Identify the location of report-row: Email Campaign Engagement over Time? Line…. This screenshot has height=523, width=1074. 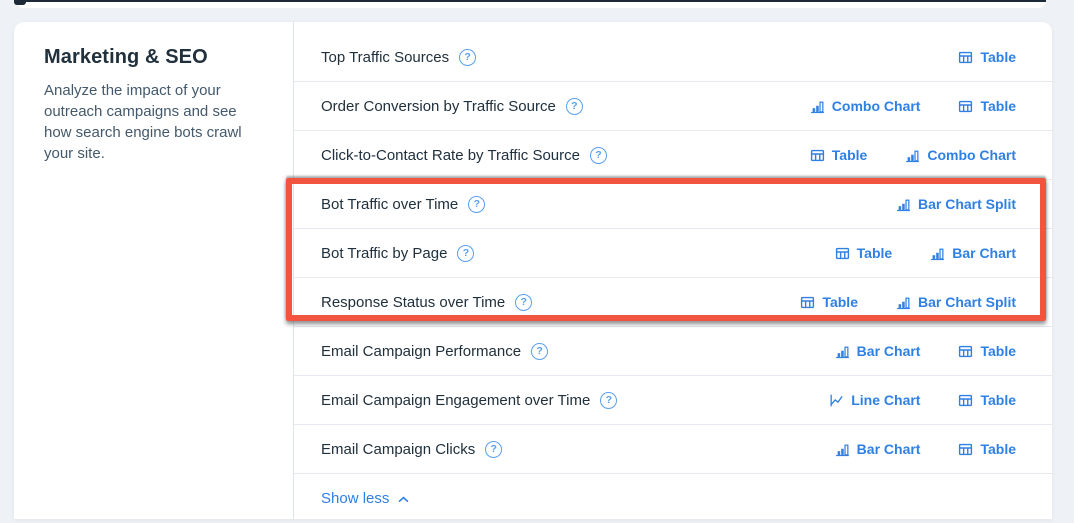
(673, 400).